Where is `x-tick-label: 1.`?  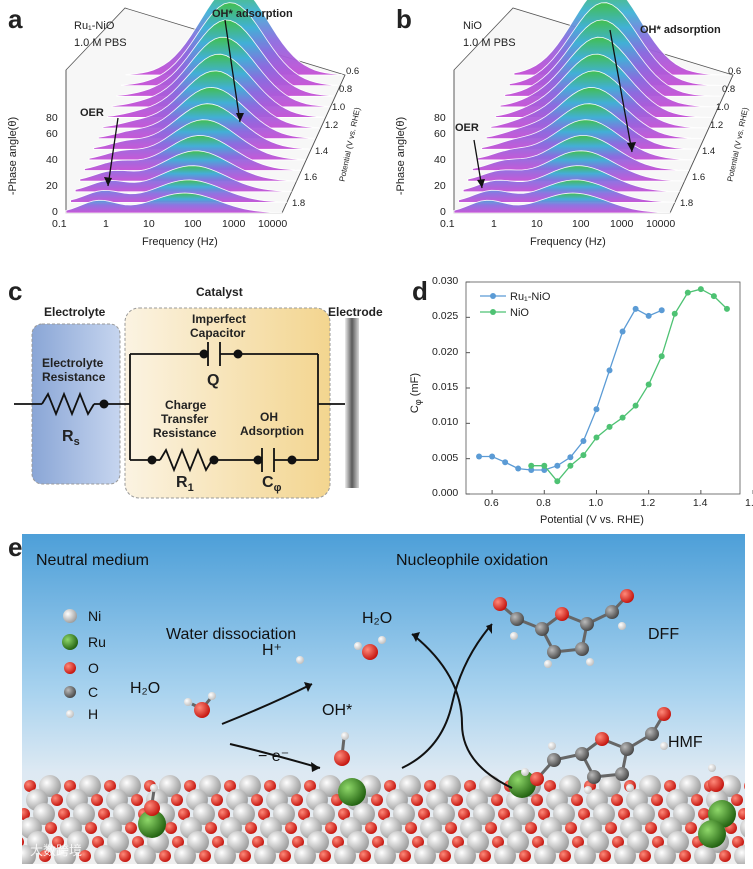
x-tick-label: 1. is located at coordinates (749, 503).